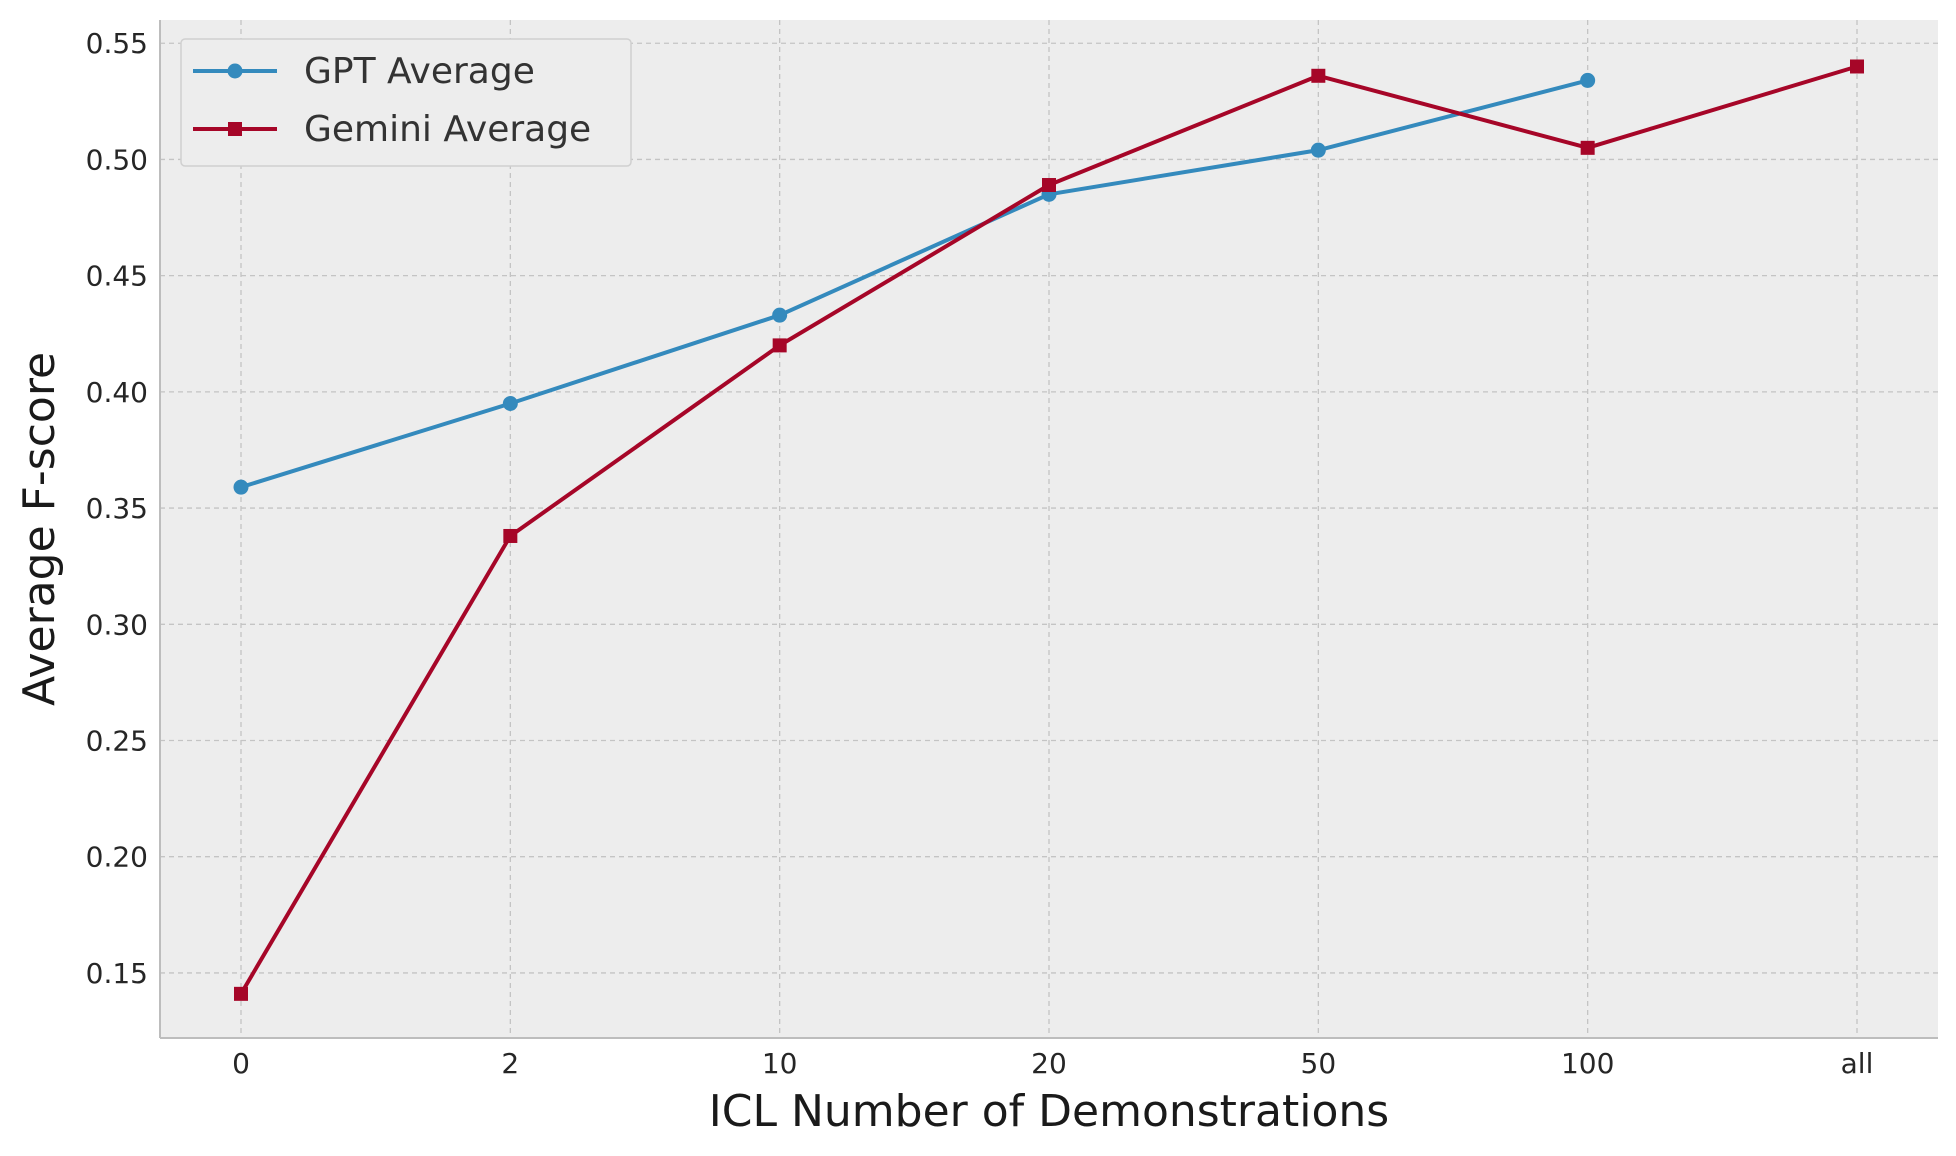 Image resolution: width=1956 pixels, height=1156 pixels. I want to click on legend-gemini-label: Gemini Average, so click(447, 129).